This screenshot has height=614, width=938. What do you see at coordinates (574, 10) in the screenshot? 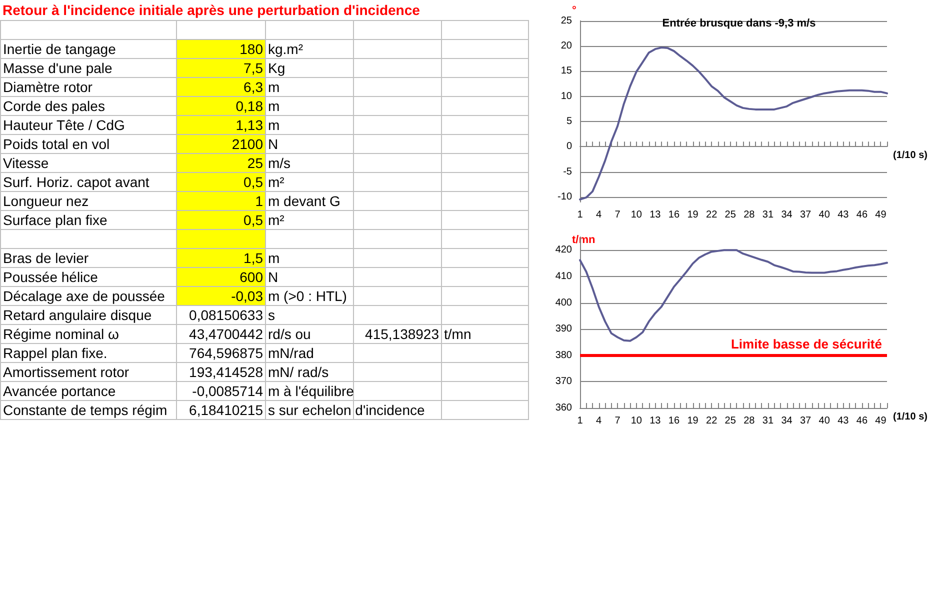
I see `y-axis-title: °` at bounding box center [574, 10].